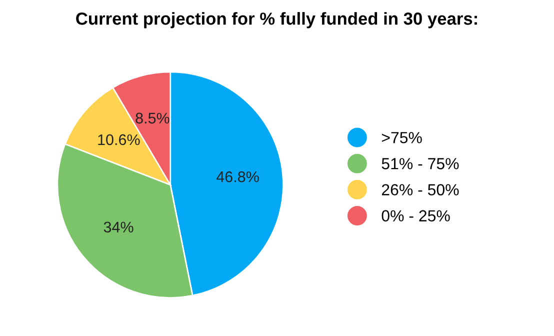  I want to click on data-label: 8.5%, so click(153, 118).